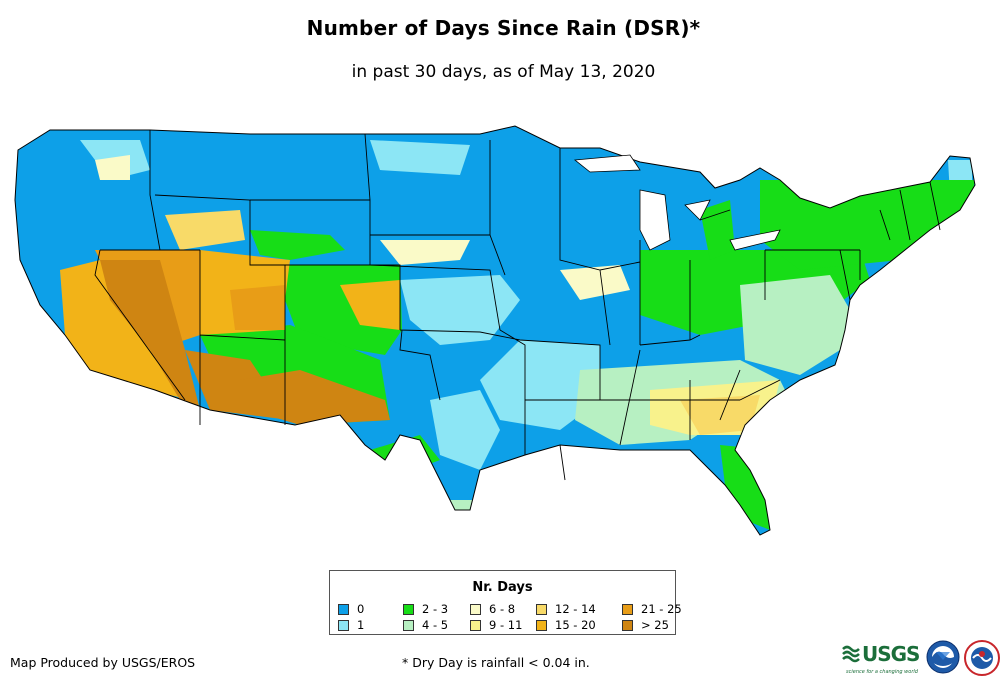 Image resolution: width=1007 pixels, height=691 pixels. I want to click on map-subtitle: in past 30 days, as of May 13, 2020, so click(503, 72).